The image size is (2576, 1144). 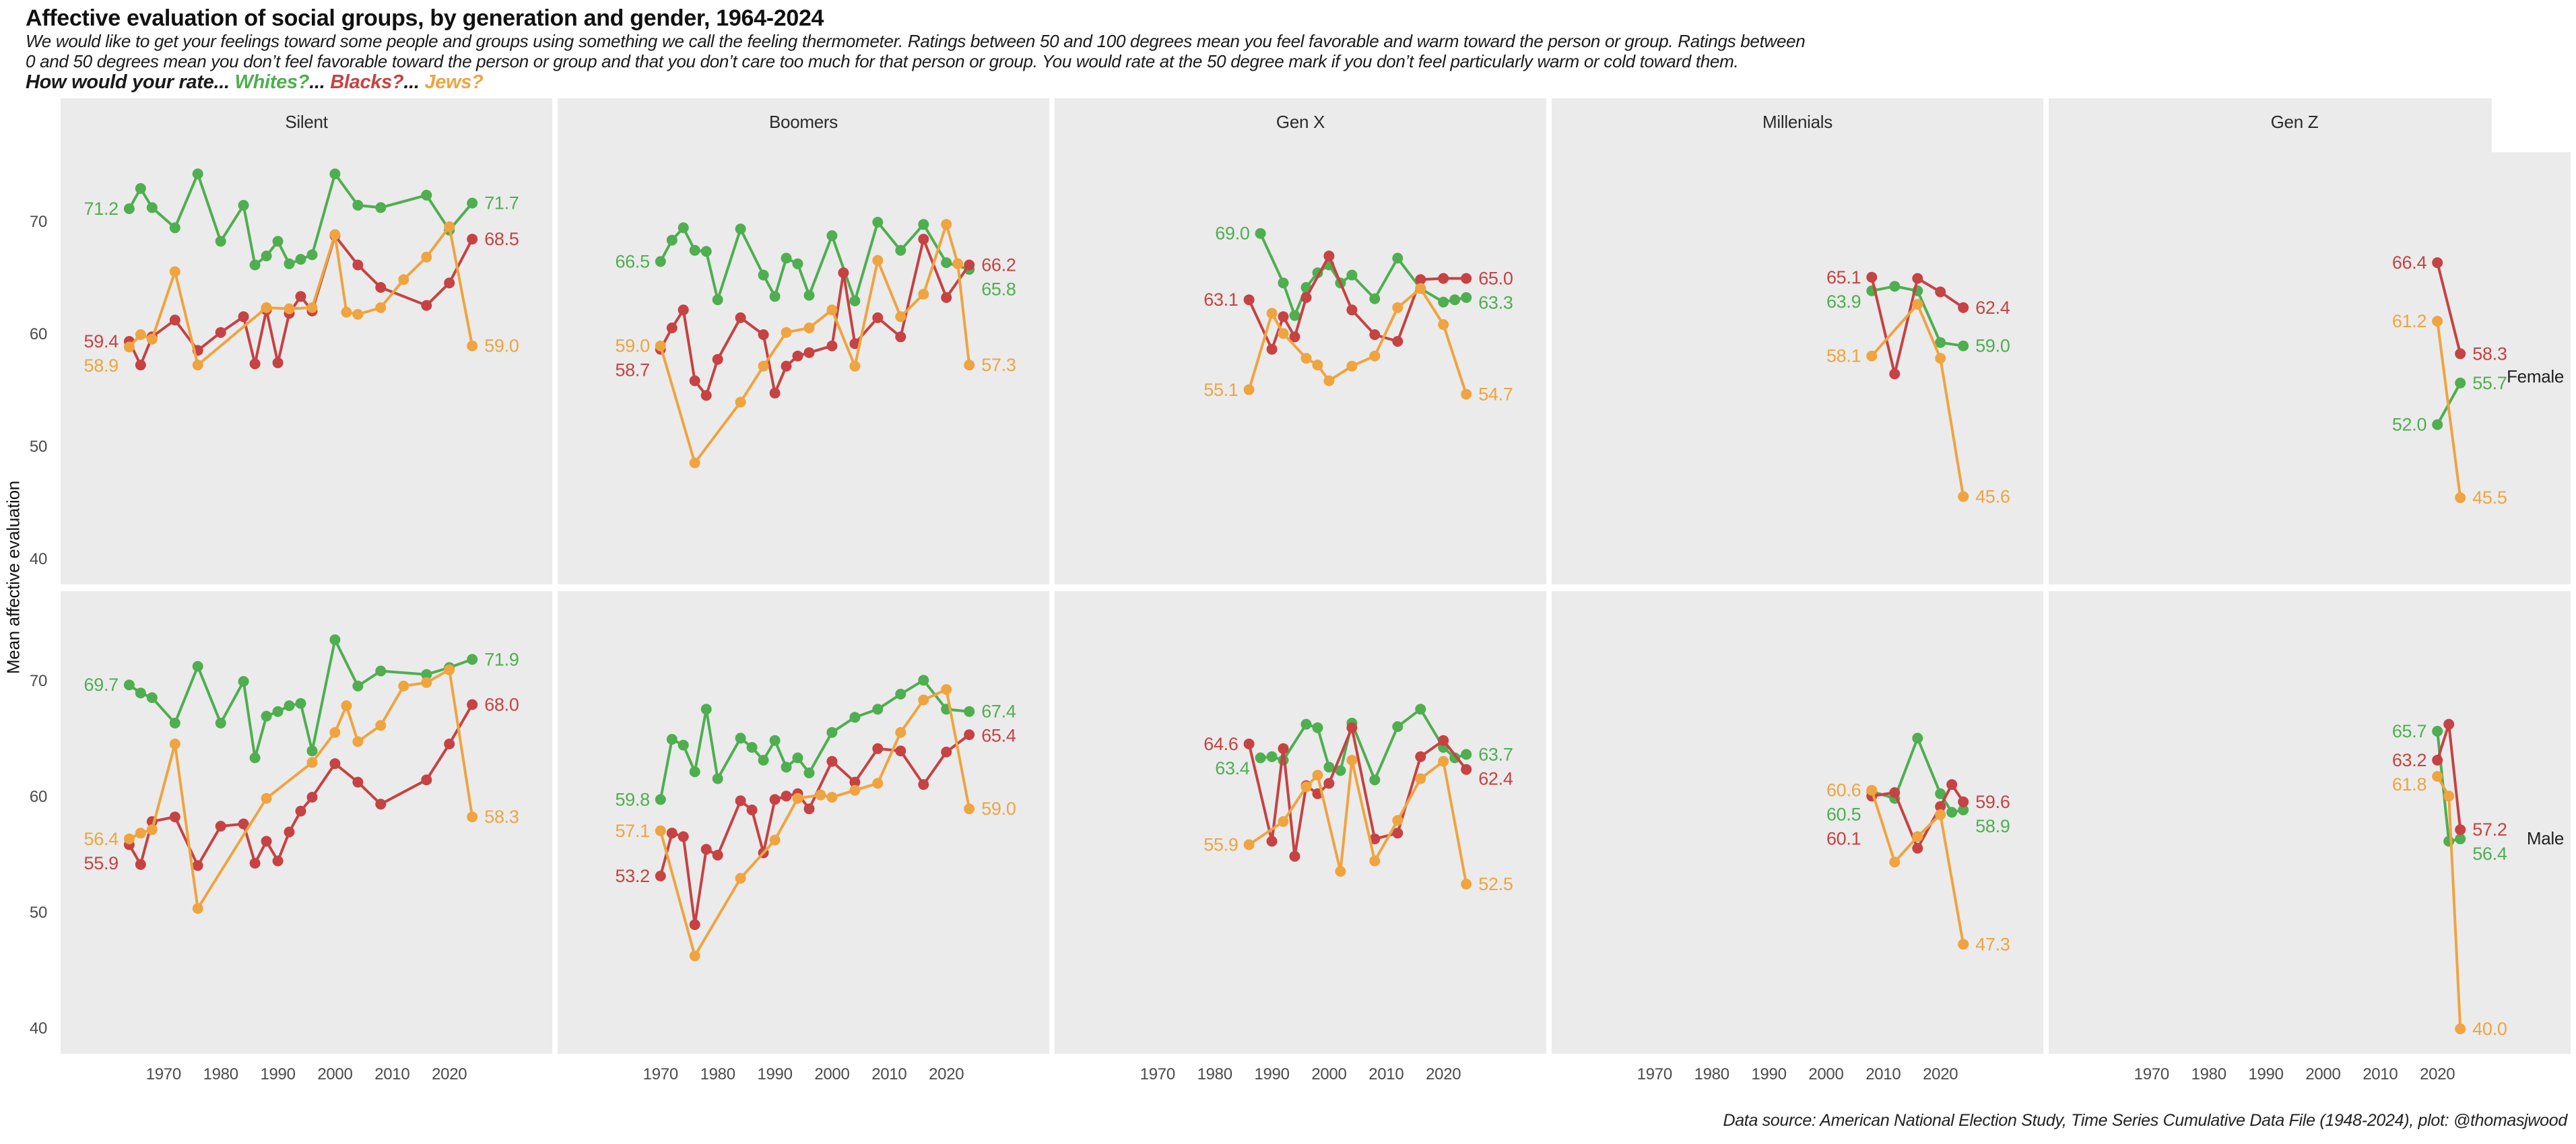 I want to click on end-value-label-whites: 65.8, so click(x=998, y=289).